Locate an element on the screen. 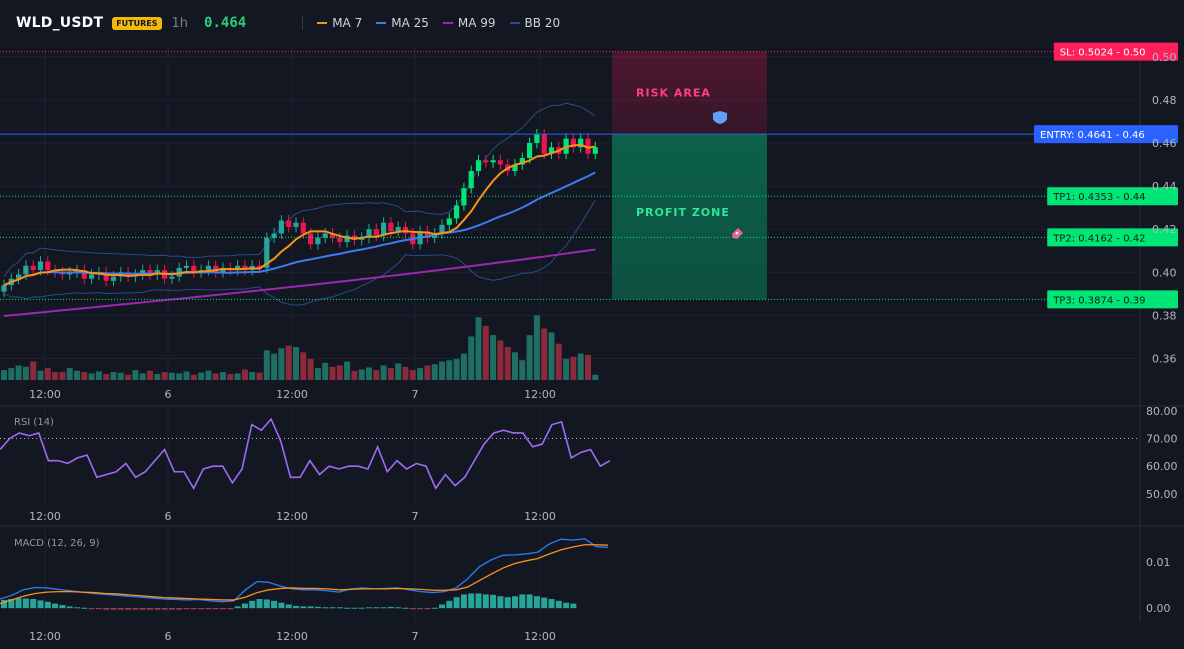 The image size is (1184, 649). legend-ma99: MA 99 is located at coordinates (469, 23).